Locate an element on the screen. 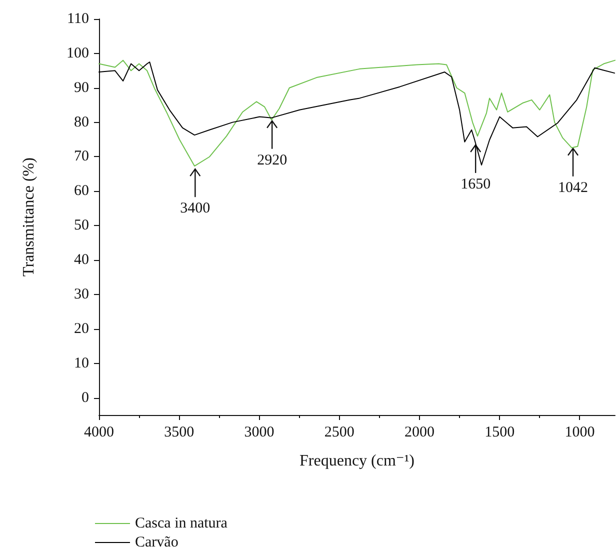  y-tick-label: 10 is located at coordinates (81, 363).